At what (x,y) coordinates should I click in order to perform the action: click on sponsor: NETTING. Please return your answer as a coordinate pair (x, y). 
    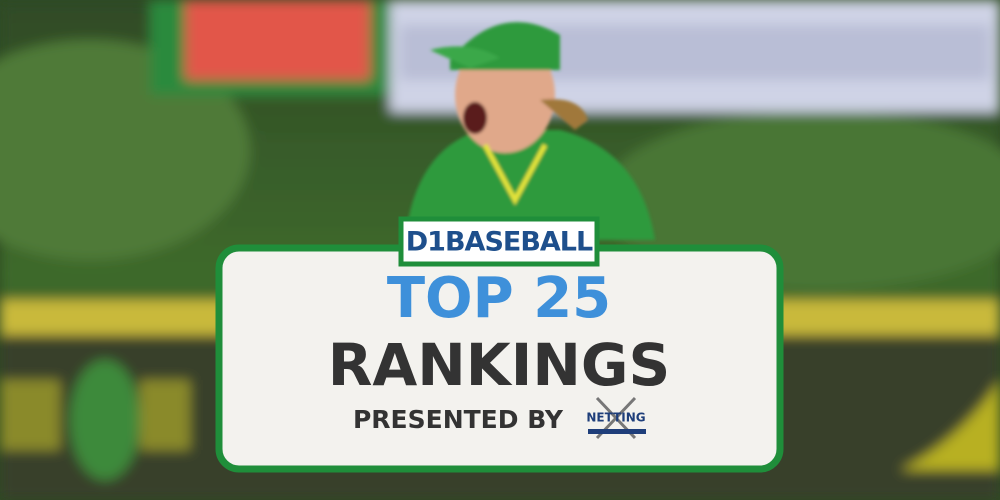
    Looking at the image, I should click on (615, 418).